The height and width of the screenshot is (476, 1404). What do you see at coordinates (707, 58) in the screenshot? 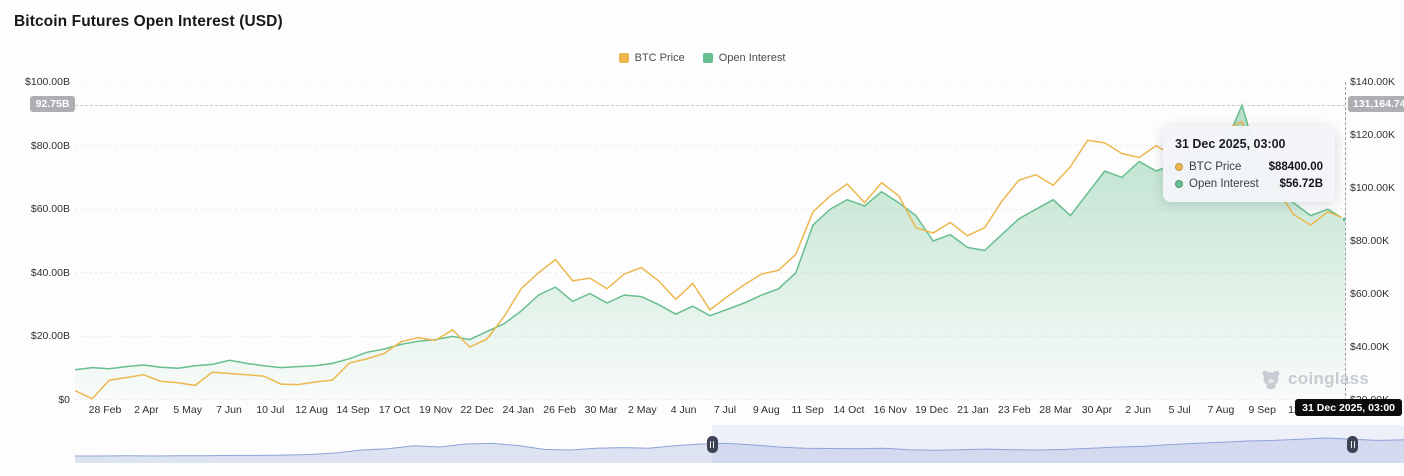
I see `open-interest-swatch-icon` at bounding box center [707, 58].